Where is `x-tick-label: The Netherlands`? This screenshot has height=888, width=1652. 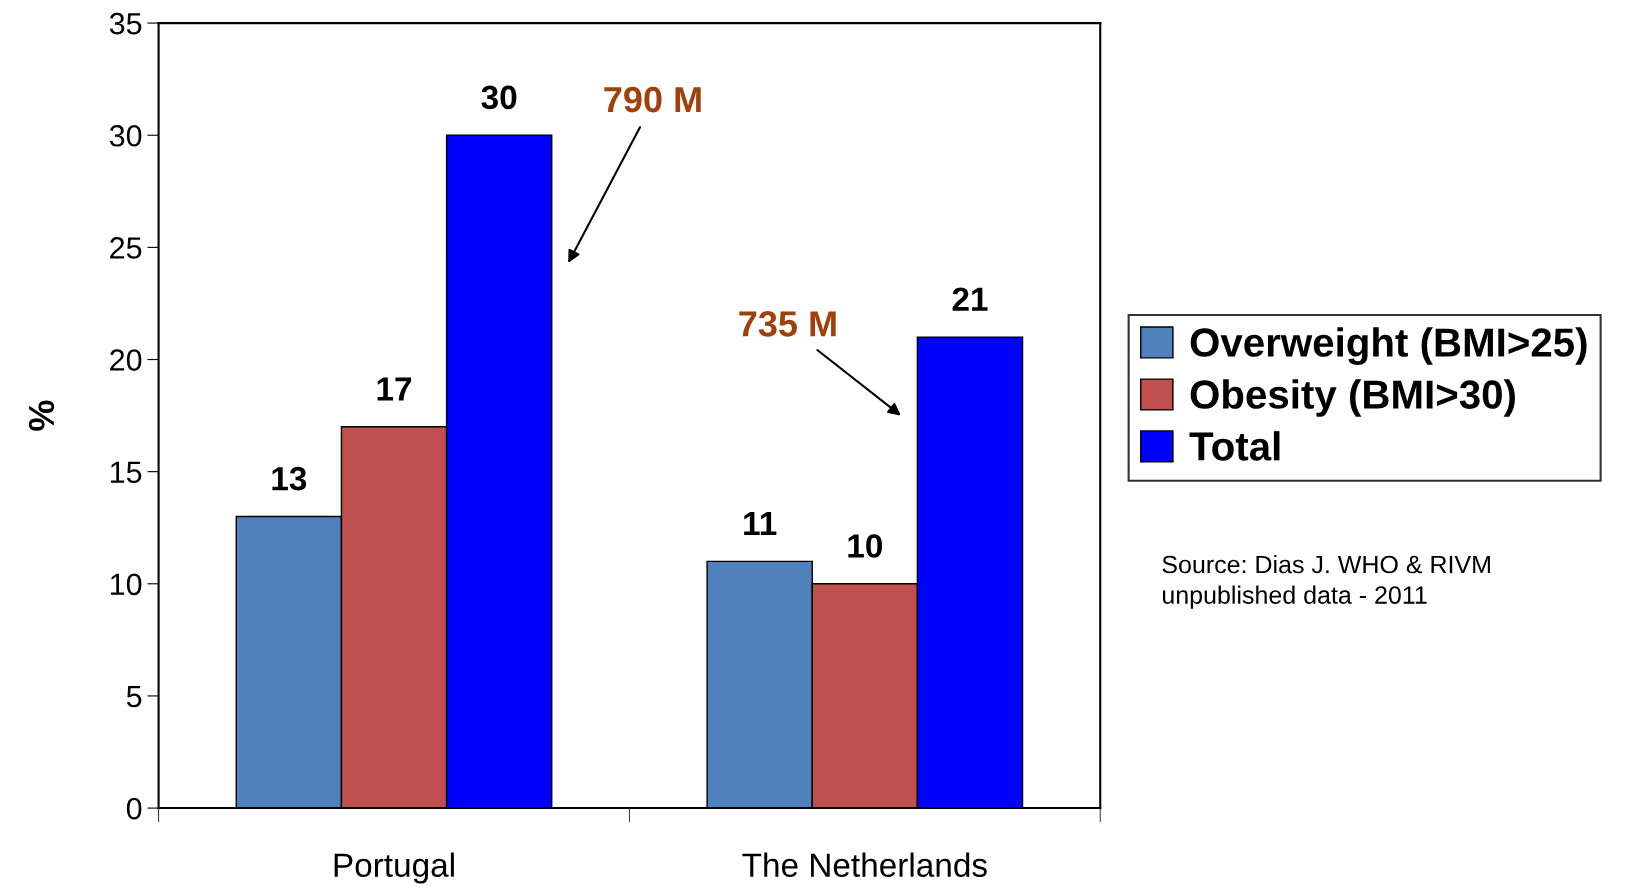 x-tick-label: The Netherlands is located at coordinates (864, 865).